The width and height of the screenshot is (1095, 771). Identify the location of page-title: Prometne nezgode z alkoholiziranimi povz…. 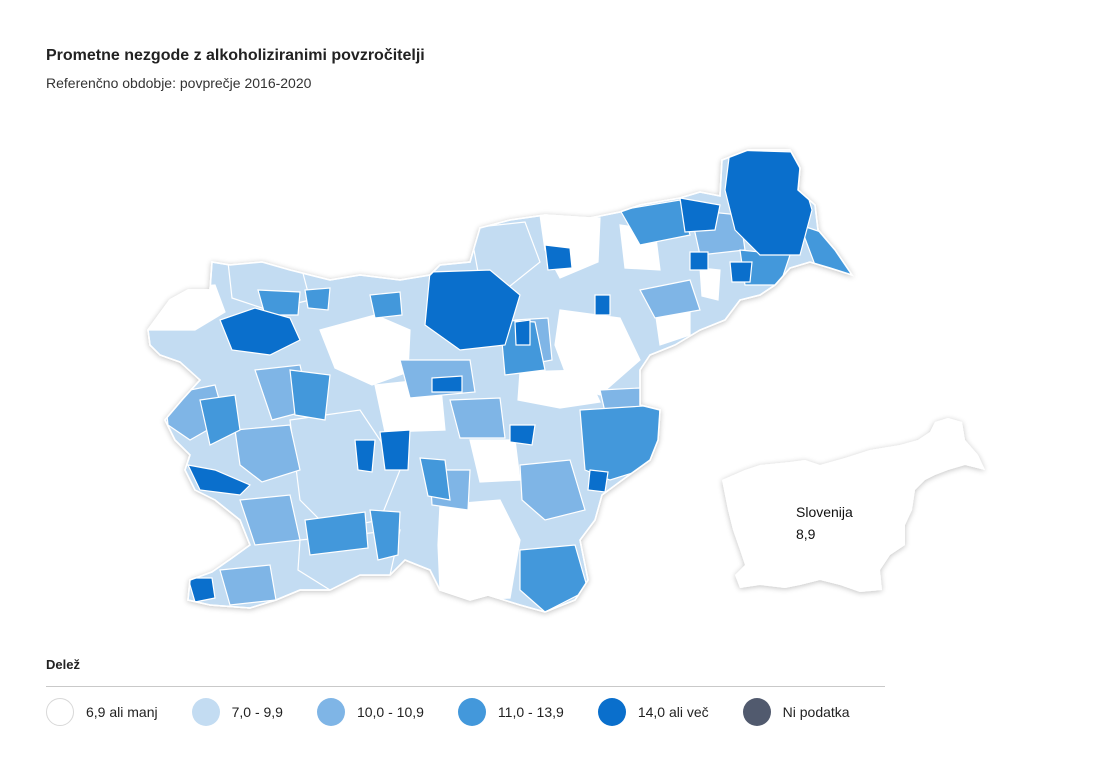
(235, 55).